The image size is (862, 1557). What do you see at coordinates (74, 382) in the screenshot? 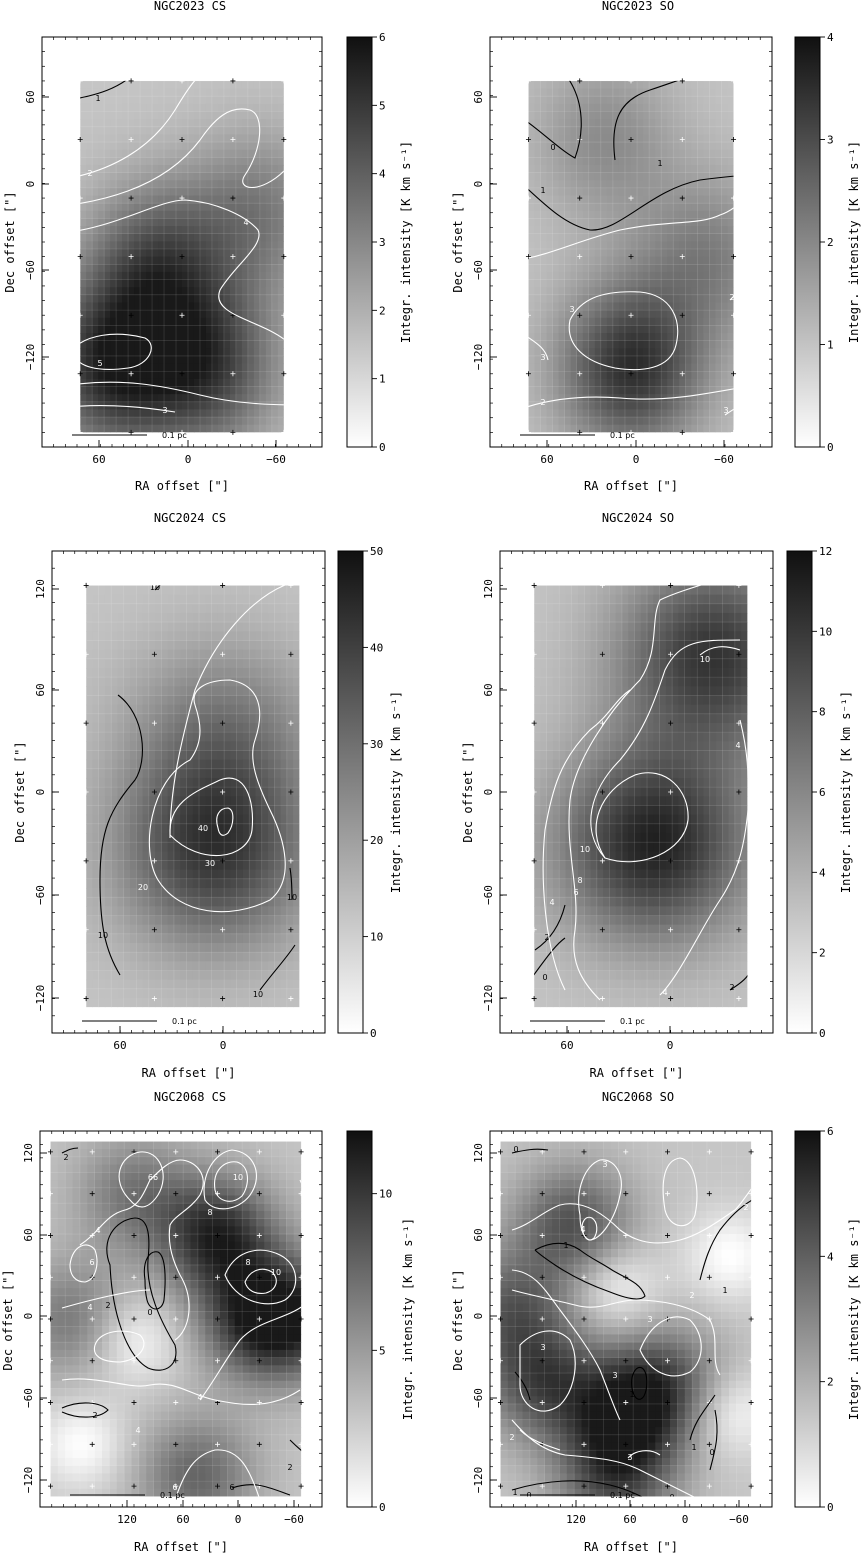
I see `contour-label: 4` at bounding box center [74, 382].